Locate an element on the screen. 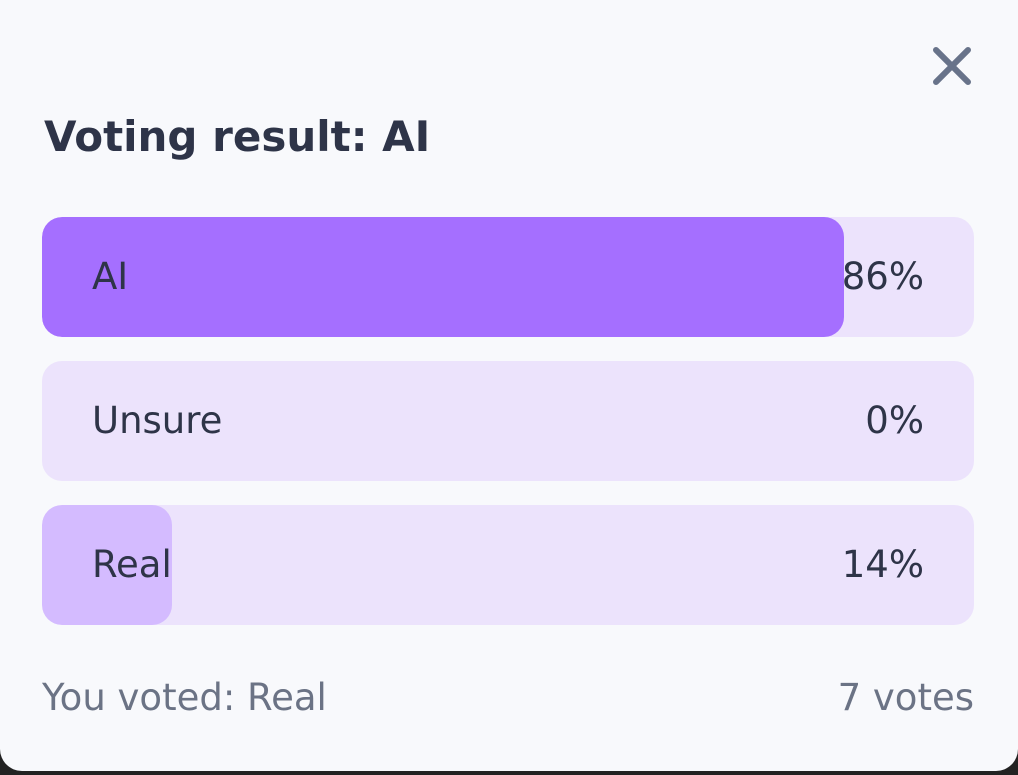 The image size is (1018, 775). your-vote: You voted: Real is located at coordinates (184, 697).